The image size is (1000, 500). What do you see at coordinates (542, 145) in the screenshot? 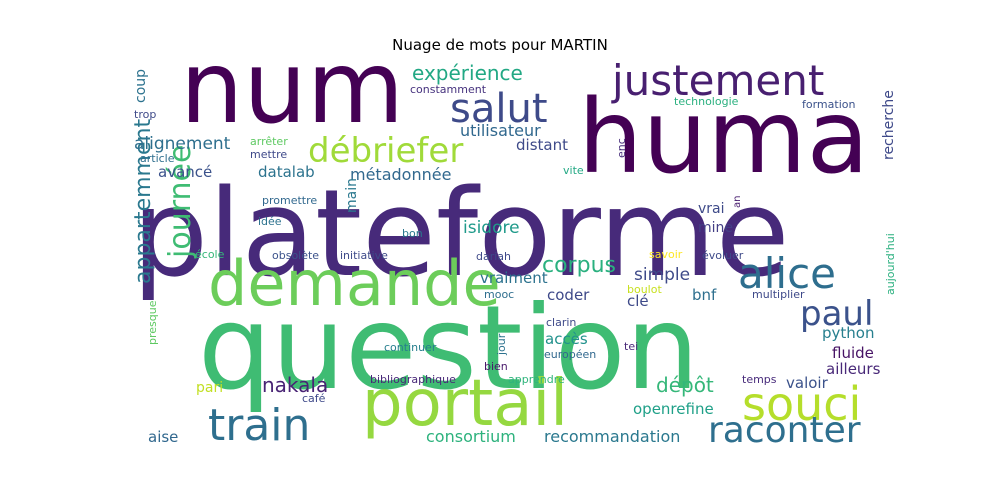
I see `cloud-word: distant` at bounding box center [542, 145].